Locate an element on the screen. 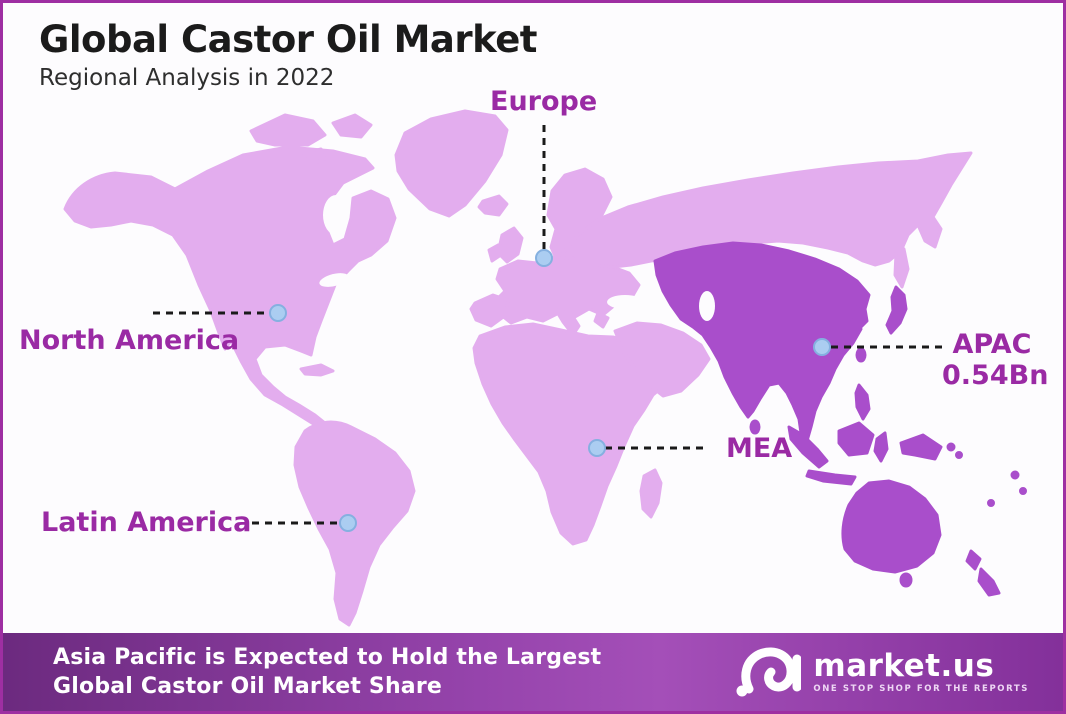 The height and width of the screenshot is (714, 1066). banner-headline-line2: Global Castor Oil Market Share is located at coordinates (248, 686).